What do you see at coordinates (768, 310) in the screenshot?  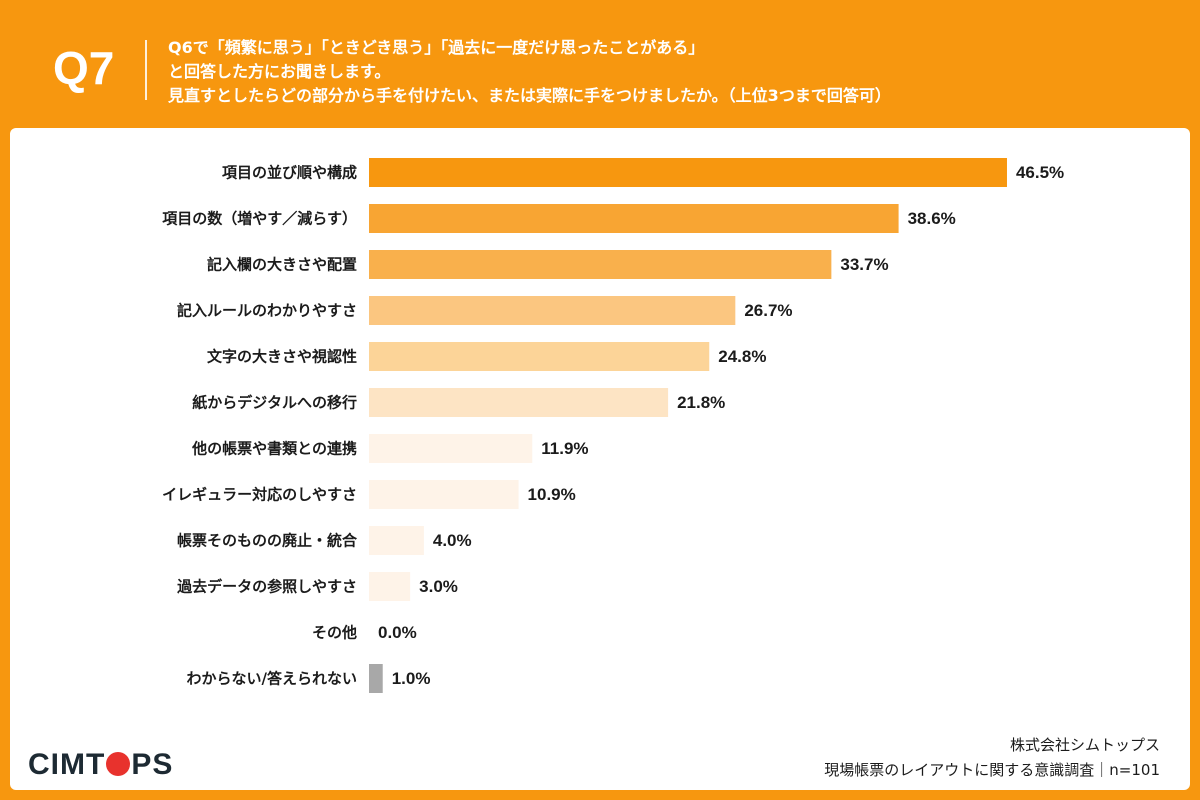 I see `value-label: 26.7%` at bounding box center [768, 310].